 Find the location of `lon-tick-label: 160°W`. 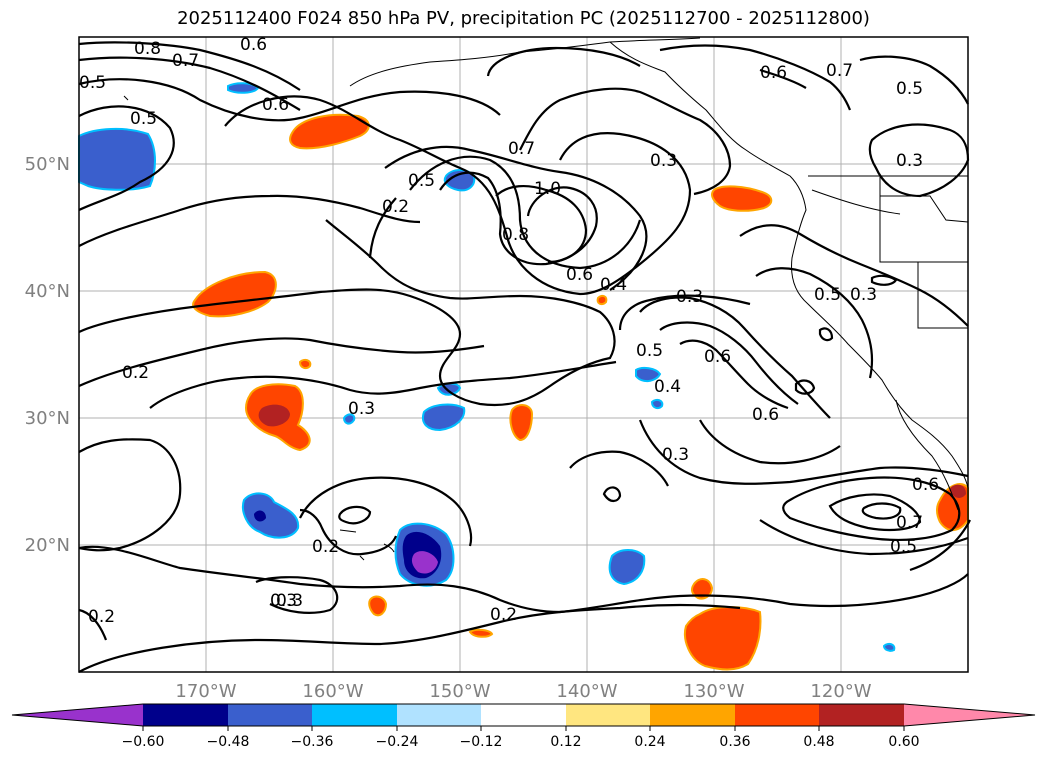

lon-tick-label: 160°W is located at coordinates (332, 691).